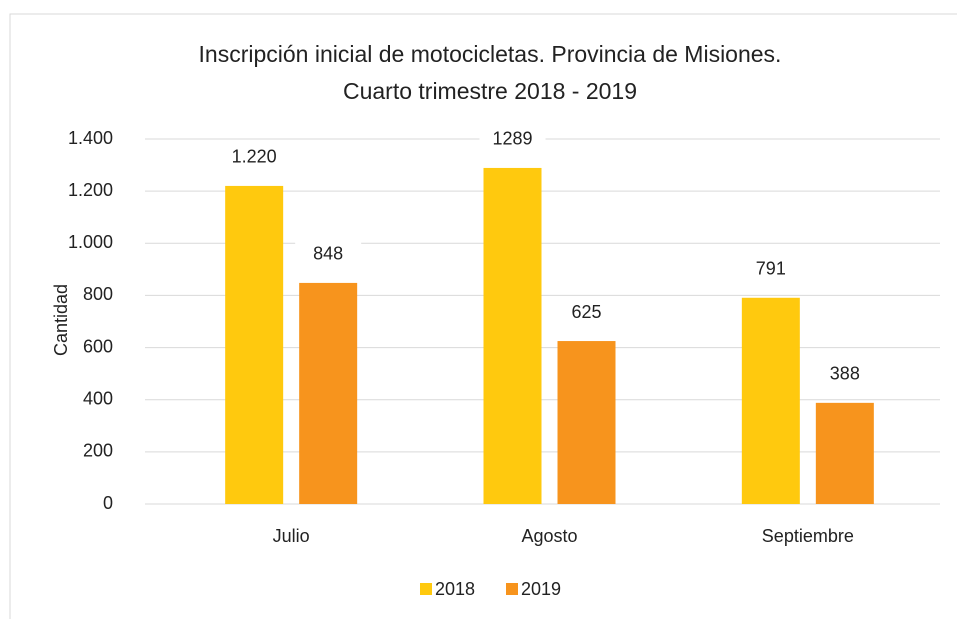 This screenshot has height=619, width=957. I want to click on y-tick-label: 400, so click(98, 398).